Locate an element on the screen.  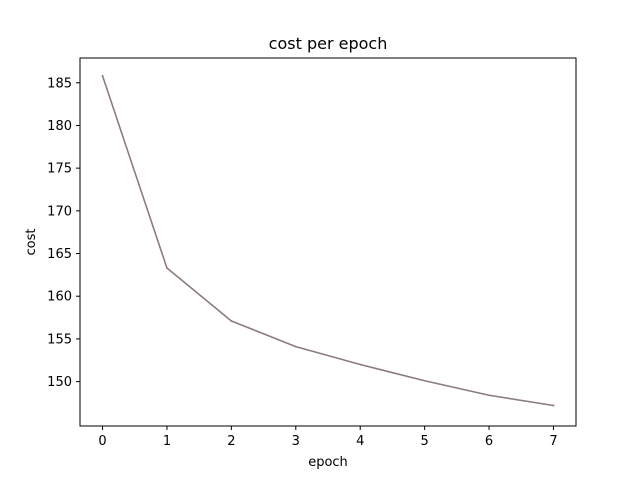
x-tick-label: 0 is located at coordinates (102, 441).